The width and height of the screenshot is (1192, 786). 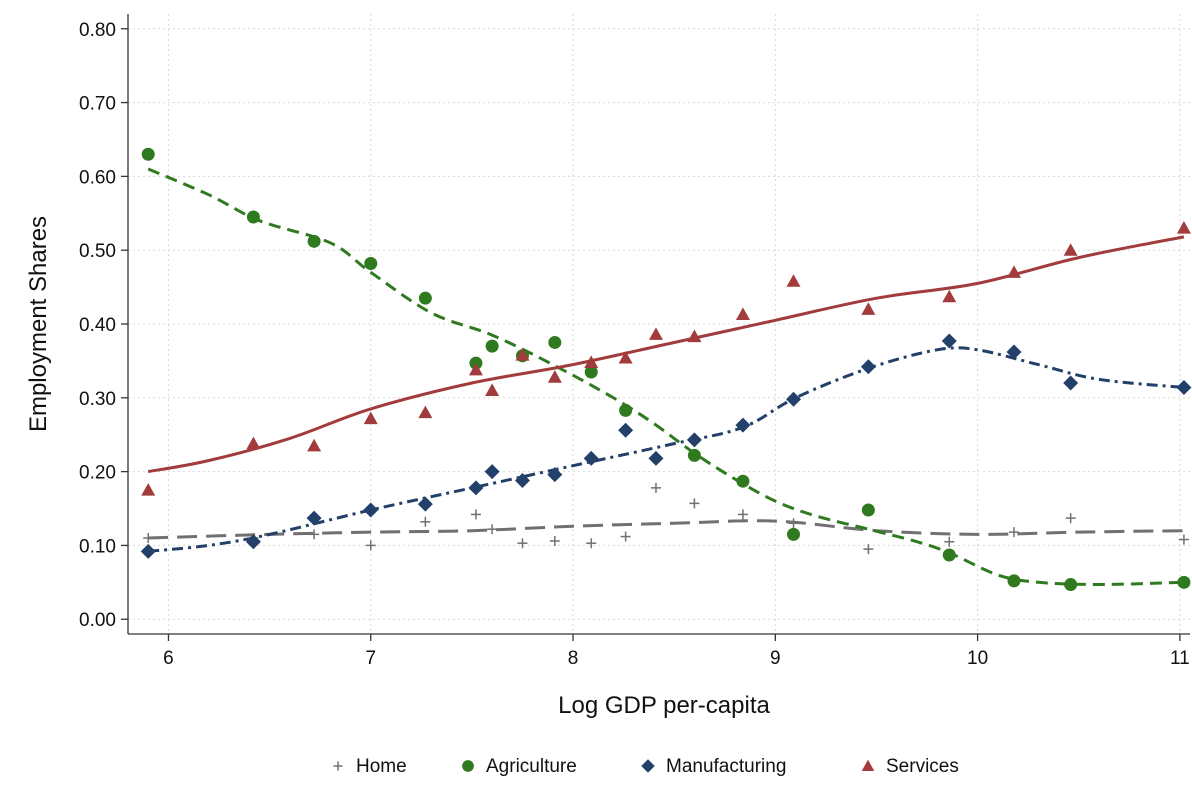 I want to click on legend-item-agriculture: Agriculture, so click(x=519, y=766).